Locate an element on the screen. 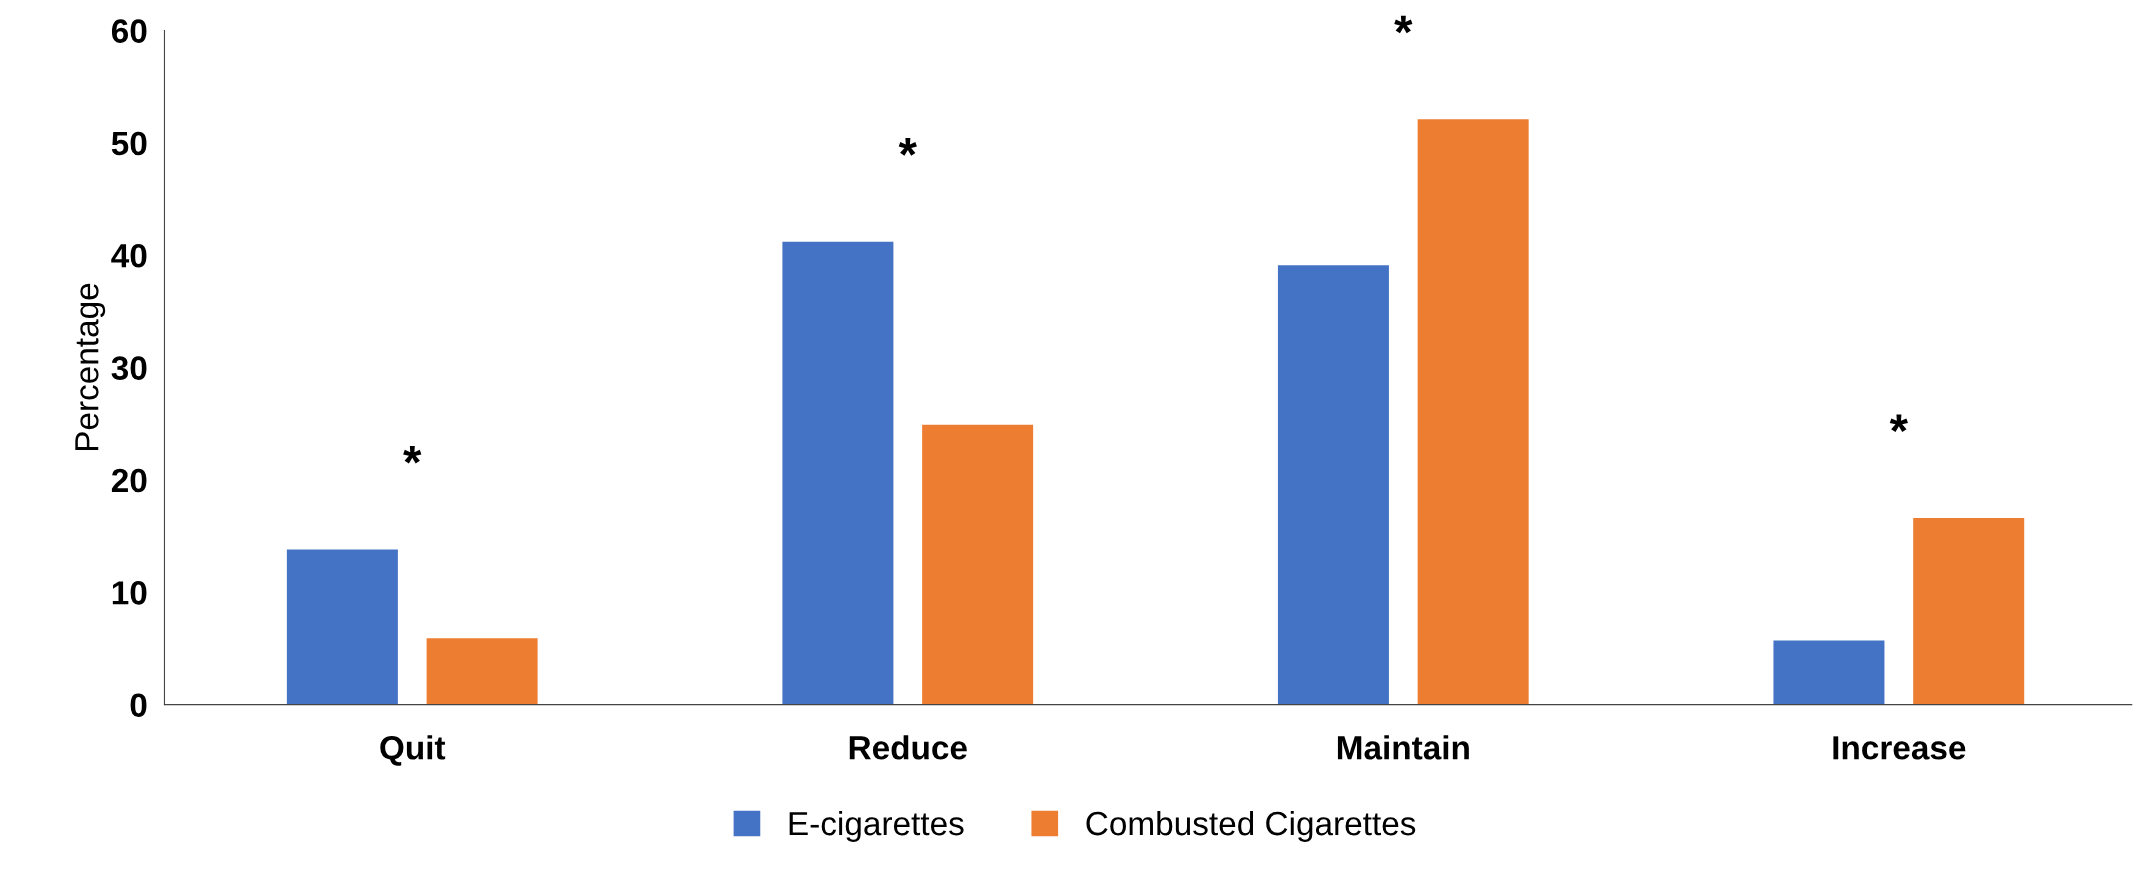  y-tick-label: 30 is located at coordinates (129, 368).